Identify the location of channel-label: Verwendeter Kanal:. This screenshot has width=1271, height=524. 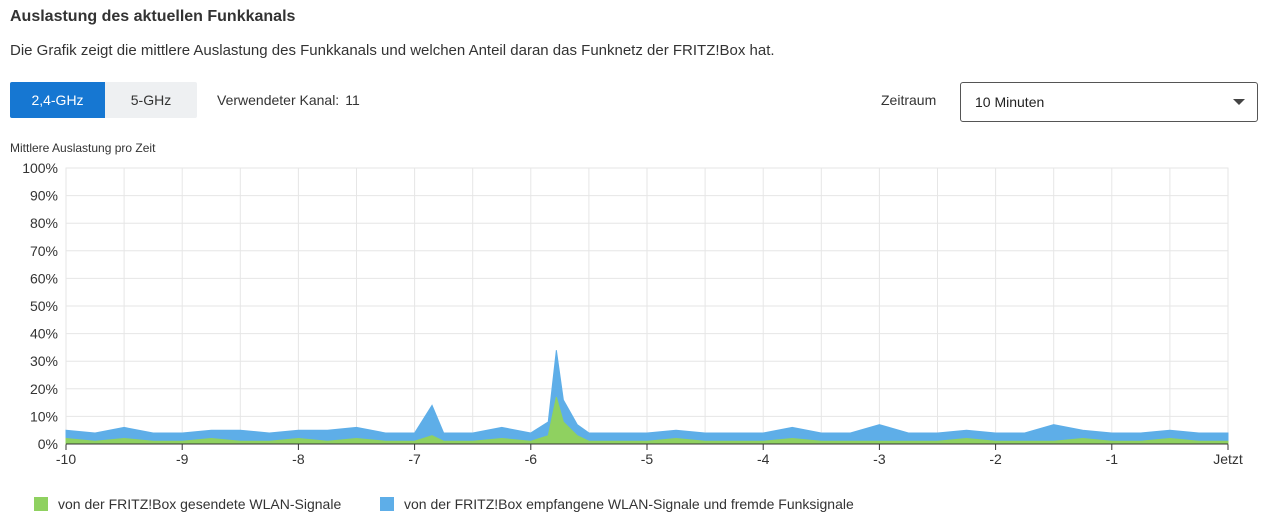
(278, 100).